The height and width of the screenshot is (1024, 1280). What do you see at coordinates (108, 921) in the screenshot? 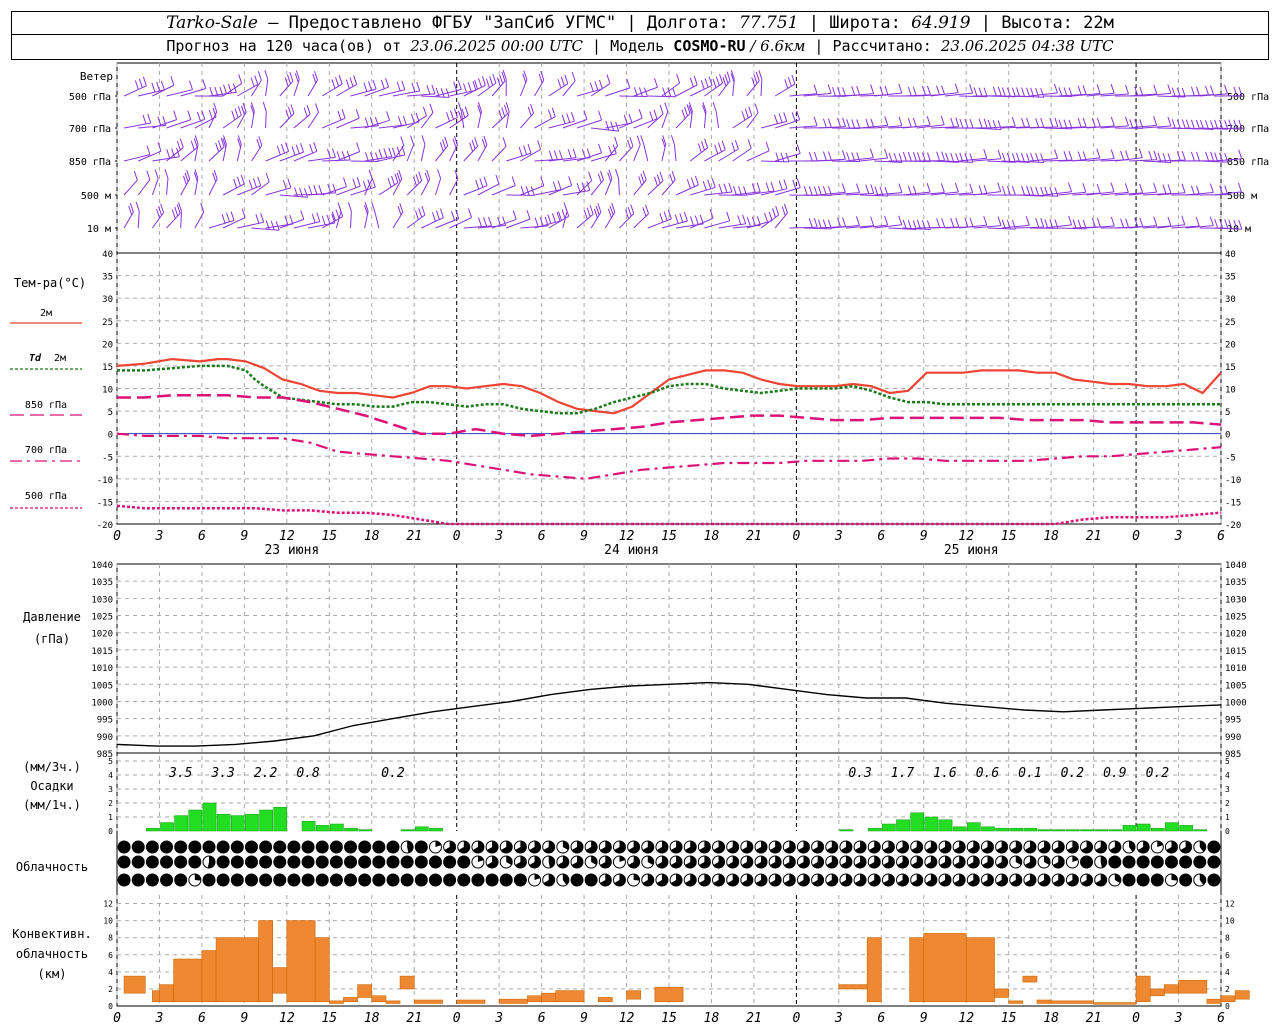
I see `conv-tick-left: 10` at bounding box center [108, 921].